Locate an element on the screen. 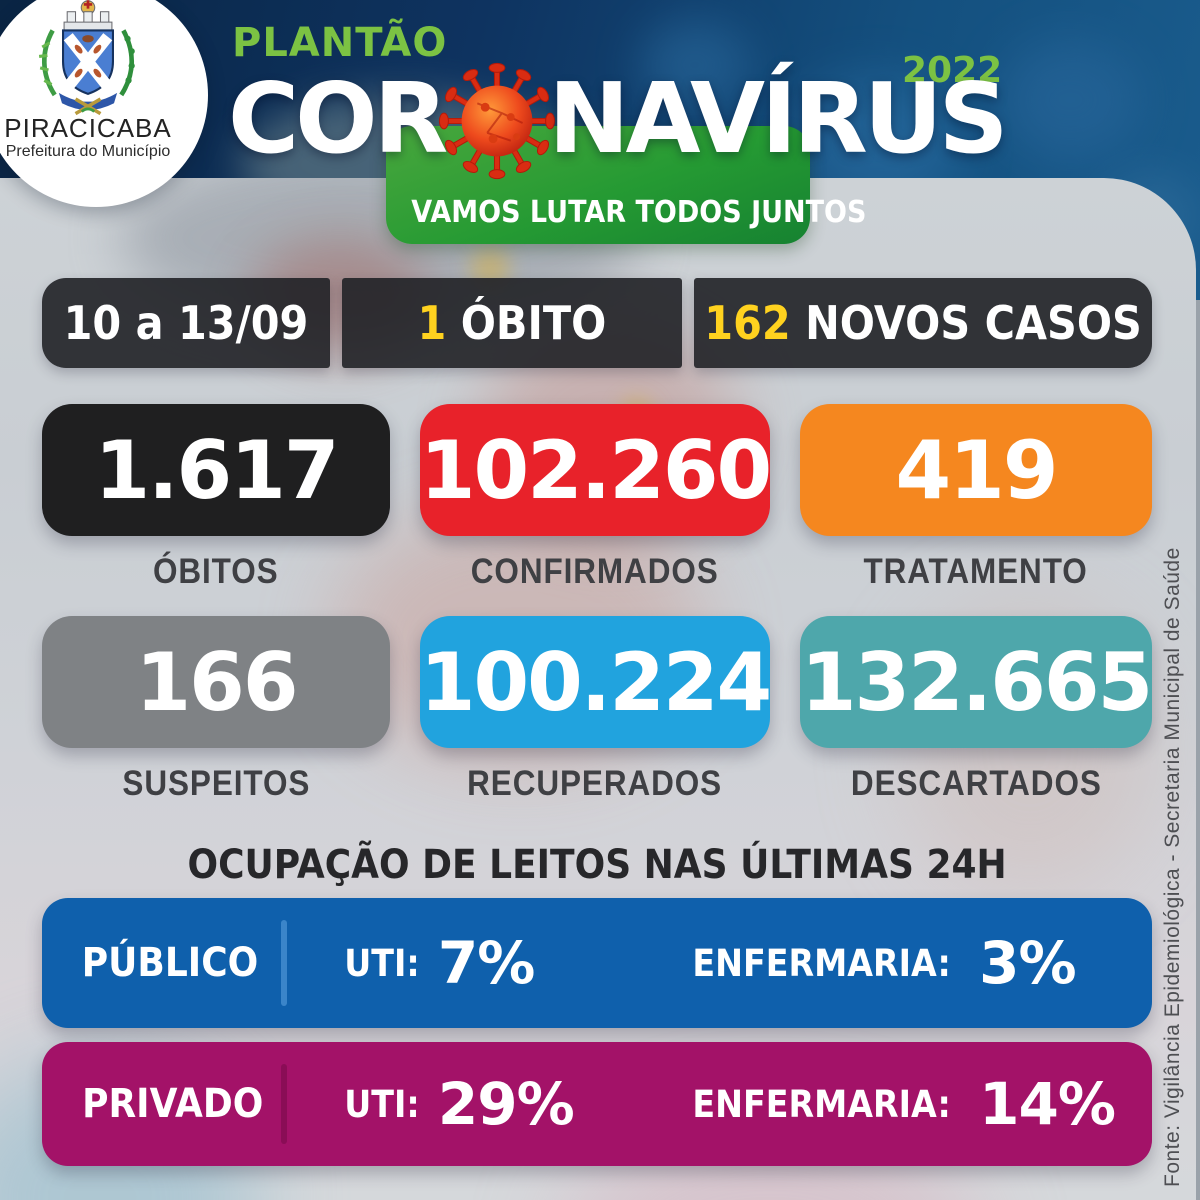 The height and width of the screenshot is (1200, 1200). stat-card-tratamento: 419 is located at coordinates (976, 470).